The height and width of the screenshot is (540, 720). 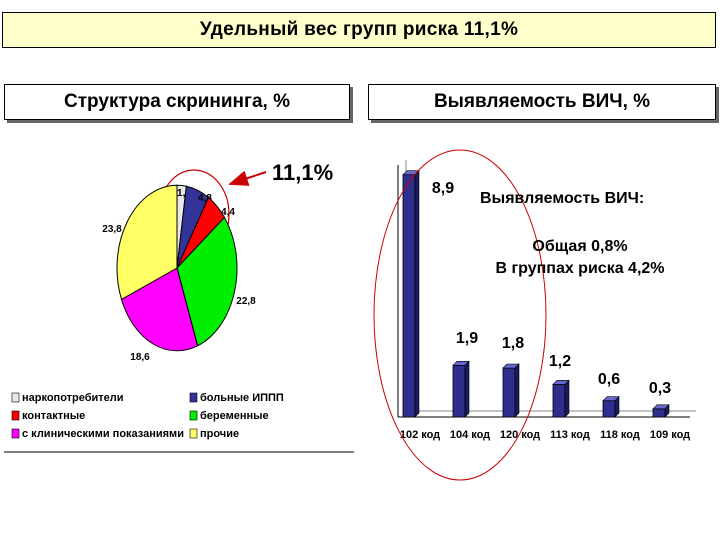 What do you see at coordinates (470, 435) in the screenshot?
I see `bar-category-label: 104 код` at bounding box center [470, 435].